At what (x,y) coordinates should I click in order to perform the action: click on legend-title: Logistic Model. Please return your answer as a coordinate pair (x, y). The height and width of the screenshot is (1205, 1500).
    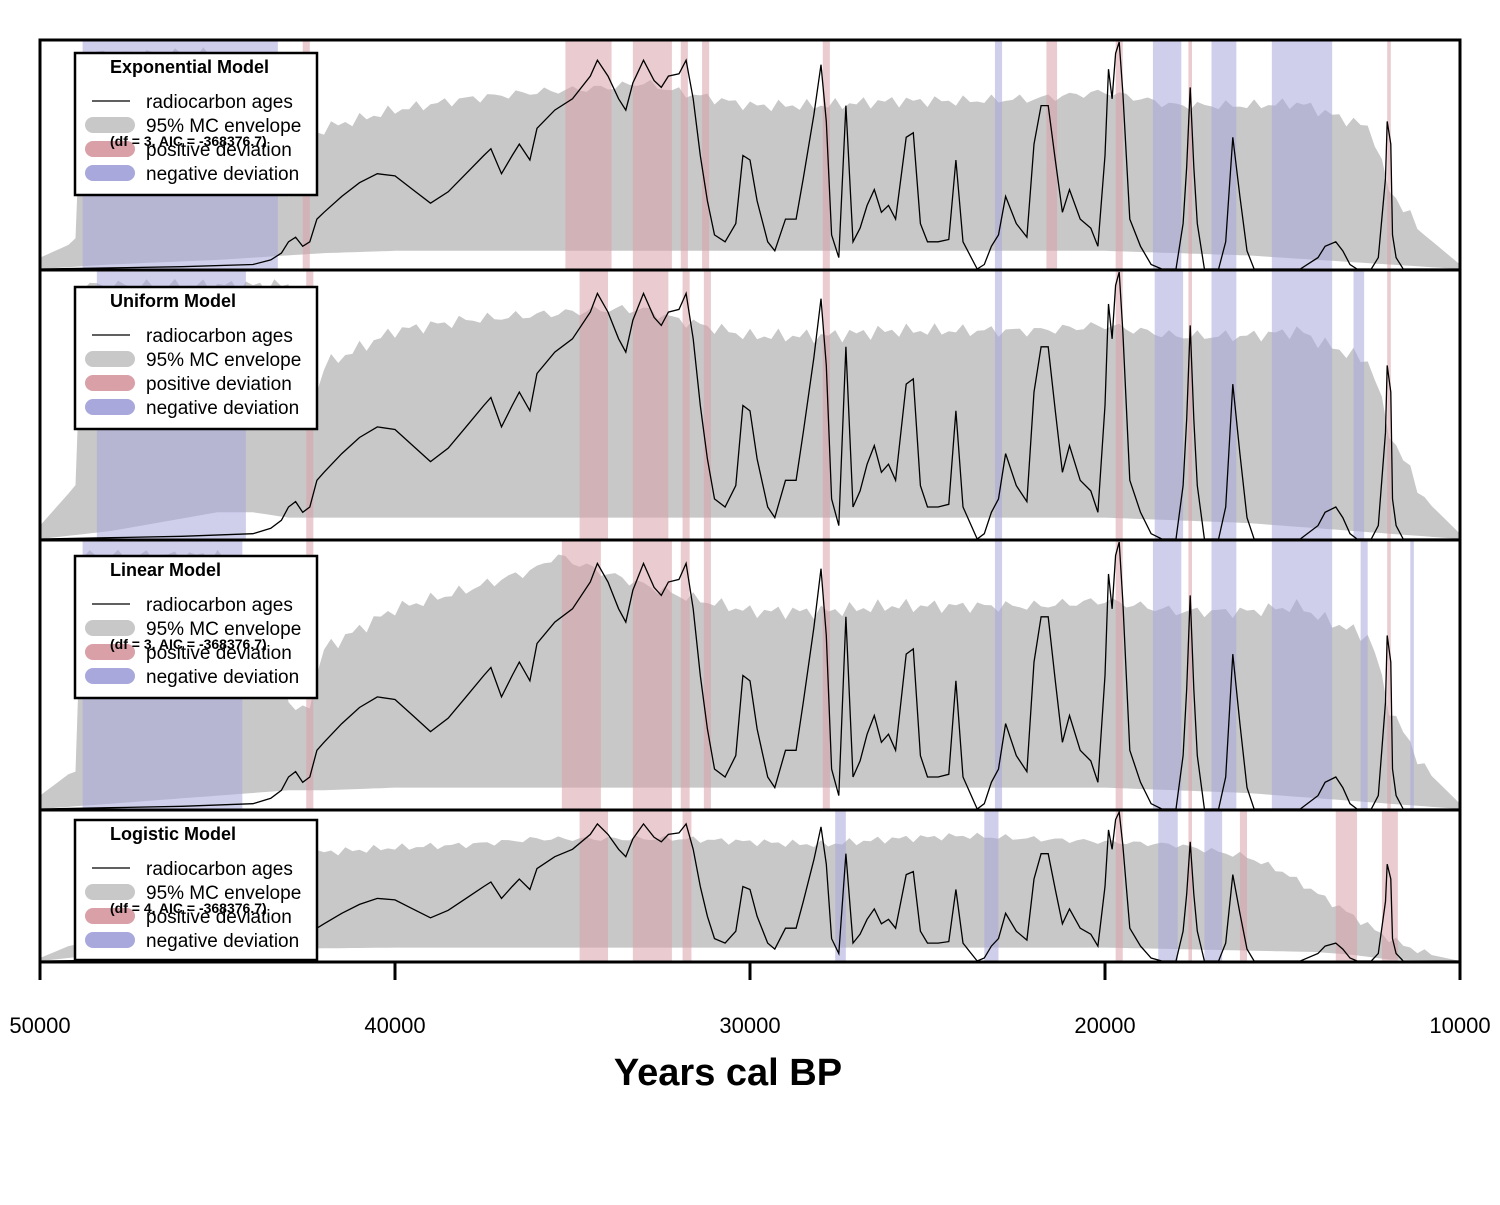
    Looking at the image, I should click on (173, 834).